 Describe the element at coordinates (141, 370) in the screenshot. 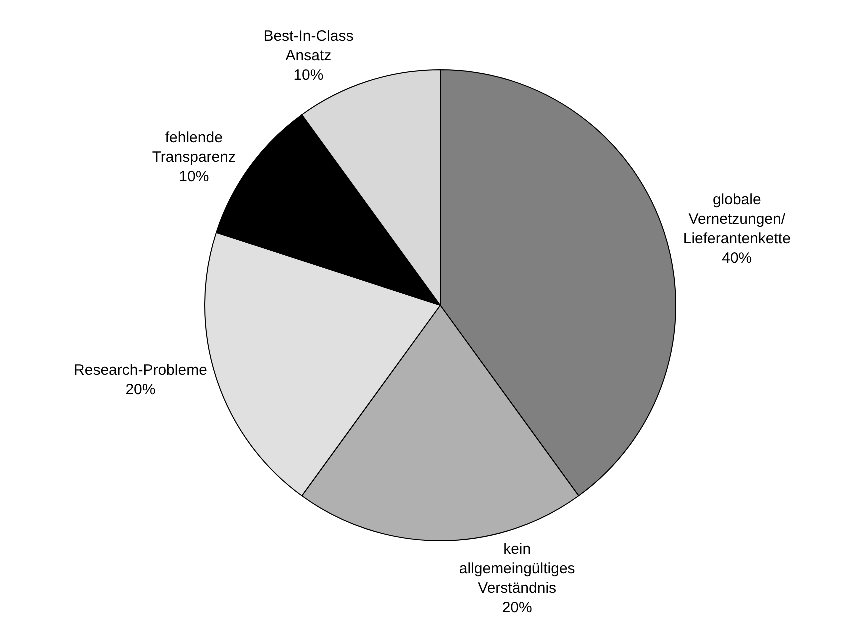

I see `slice-label: Research-Probleme` at that location.